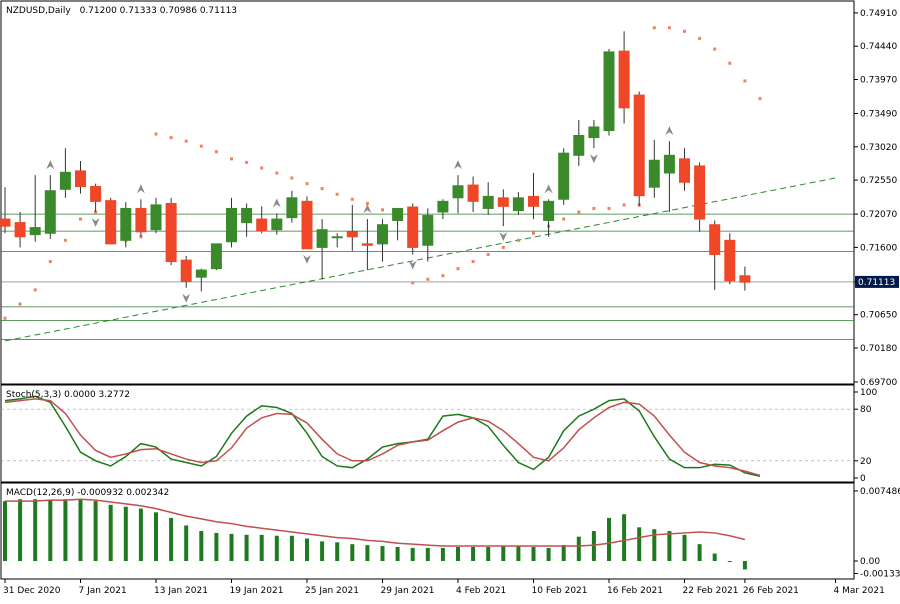  Describe the element at coordinates (878, 181) in the screenshot. I see `price-tick-label: 0.72550` at that location.